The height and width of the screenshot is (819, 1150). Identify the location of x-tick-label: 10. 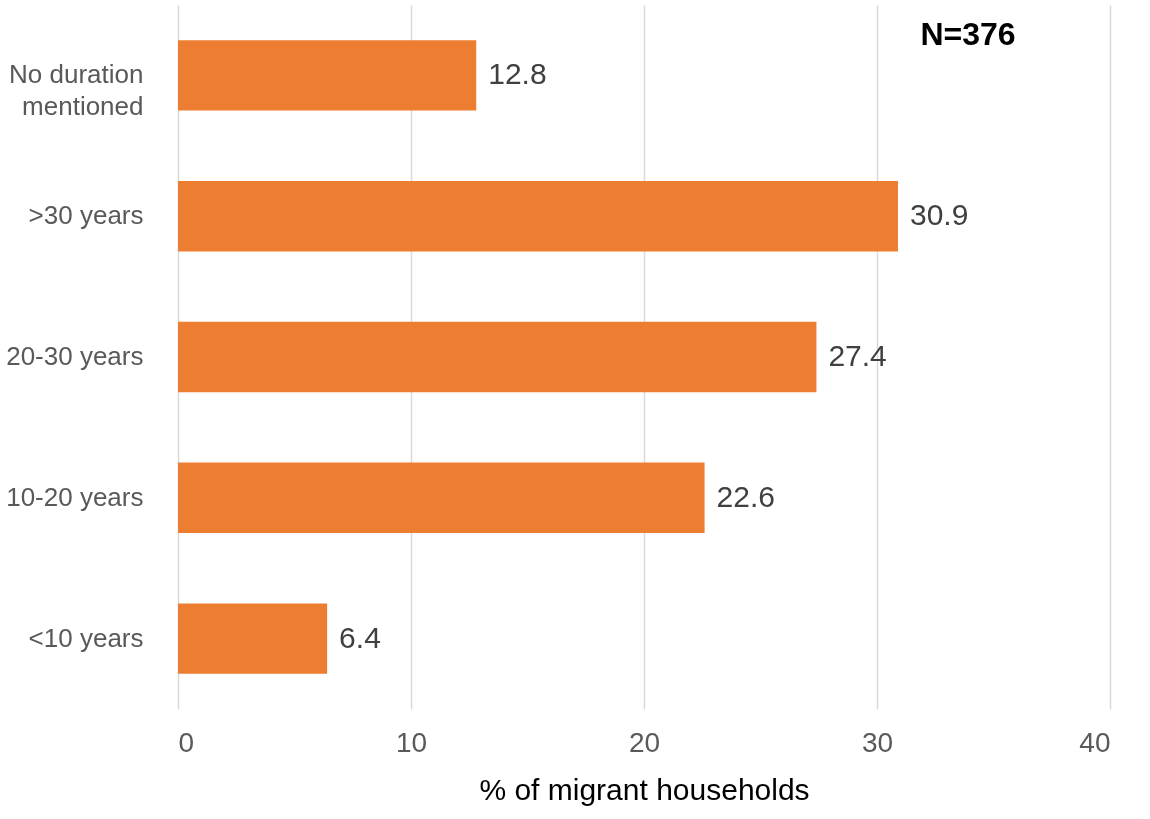
(411, 742).